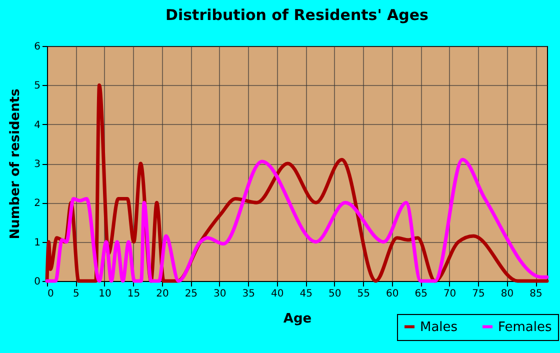  What do you see at coordinates (536, 294) in the screenshot?
I see `x-tick-label: 85` at bounding box center [536, 294].